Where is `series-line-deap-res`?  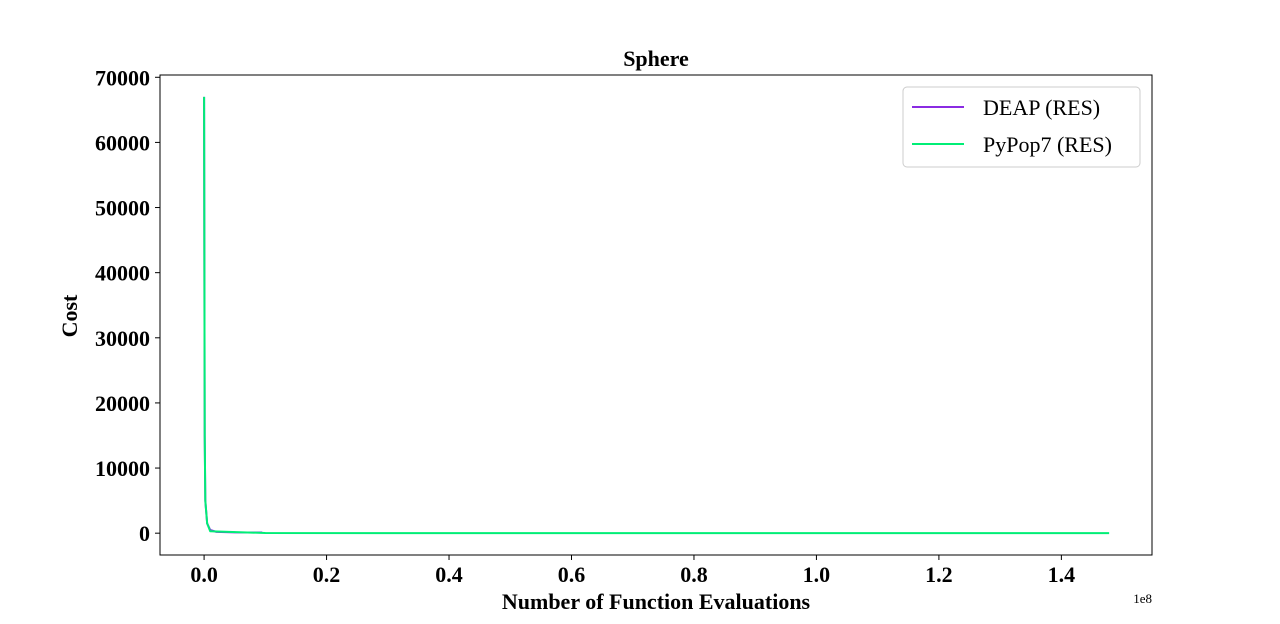 series-line-deap-res is located at coordinates (233, 315).